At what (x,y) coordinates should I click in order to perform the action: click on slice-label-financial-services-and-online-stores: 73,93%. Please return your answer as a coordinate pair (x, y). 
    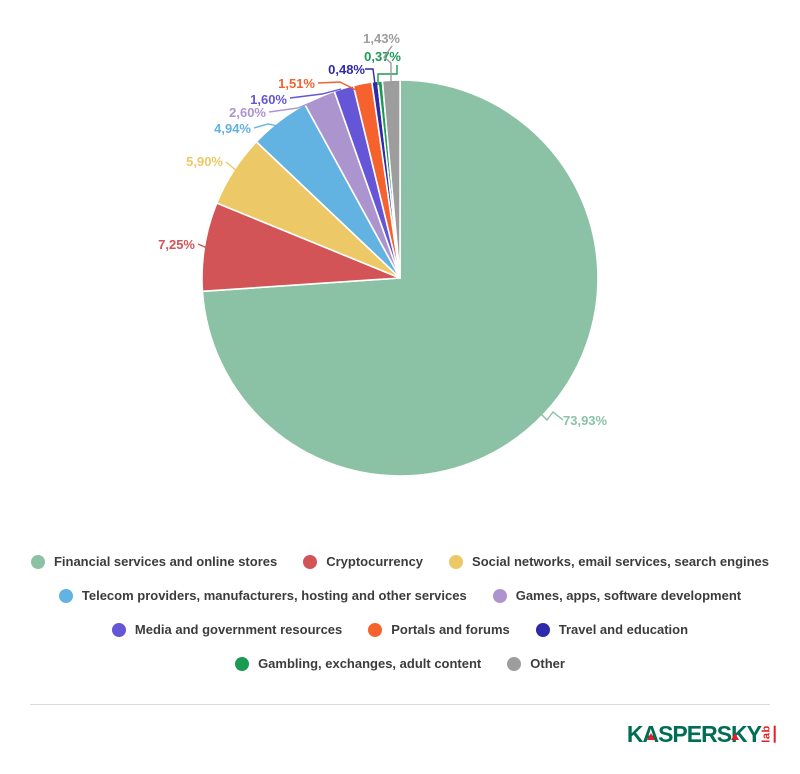
    Looking at the image, I should click on (585, 420).